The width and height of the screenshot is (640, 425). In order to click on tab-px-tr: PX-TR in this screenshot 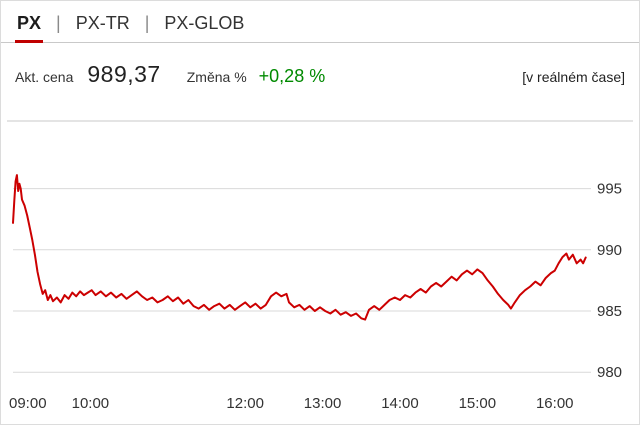, I will do `click(102, 23)`.